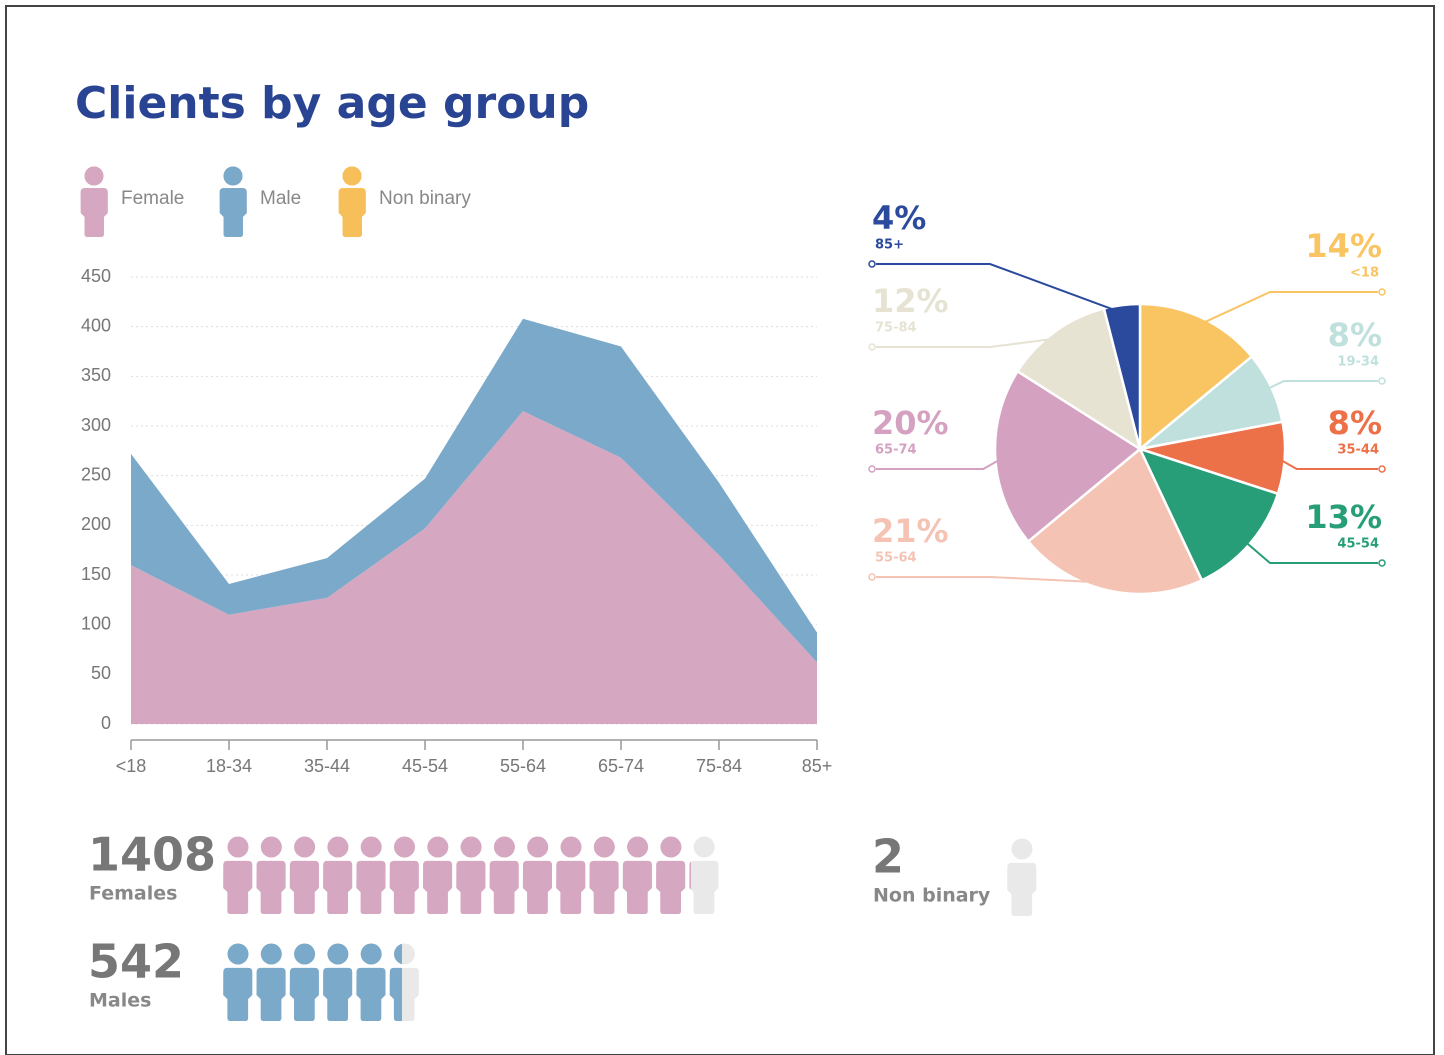 This screenshot has height=1055, width=1444. I want to click on pie-category-label: <18, so click(1364, 273).